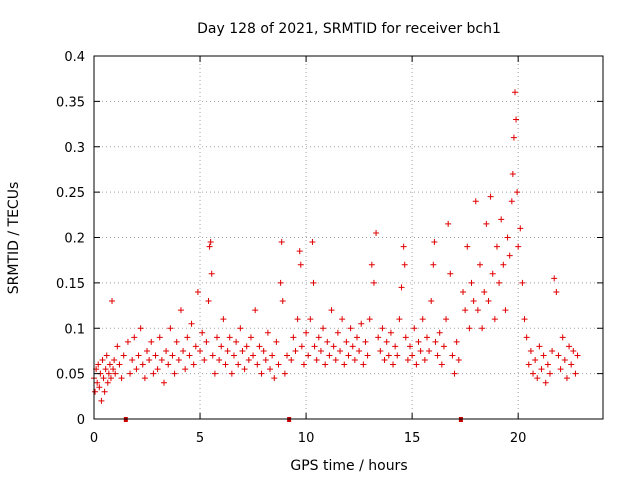 Image resolution: width=640 pixels, height=480 pixels. What do you see at coordinates (74, 239) in the screenshot?
I see `y-tick-label: 0.2` at bounding box center [74, 239].